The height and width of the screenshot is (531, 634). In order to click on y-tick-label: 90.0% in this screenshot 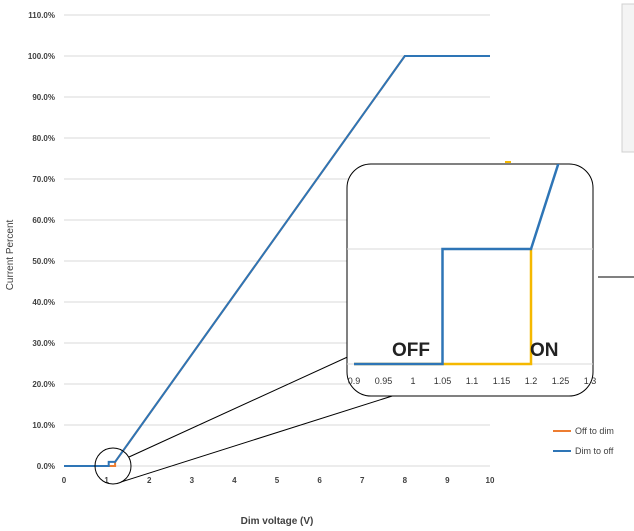, I will do `click(43, 97)`.